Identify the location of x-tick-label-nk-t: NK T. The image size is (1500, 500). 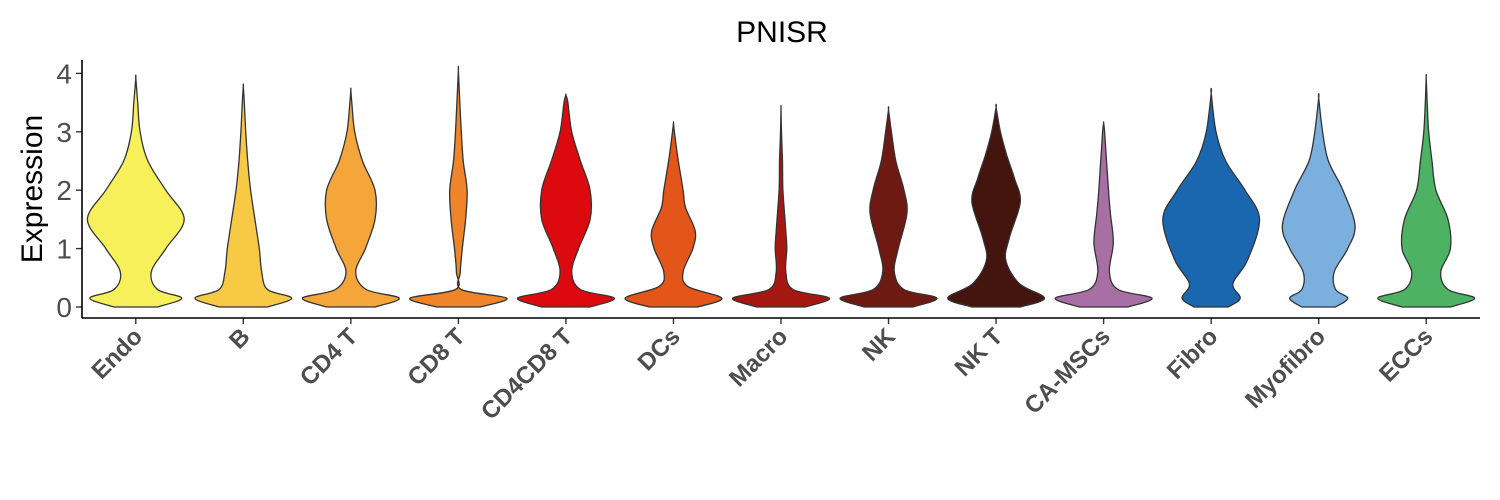
(979, 352).